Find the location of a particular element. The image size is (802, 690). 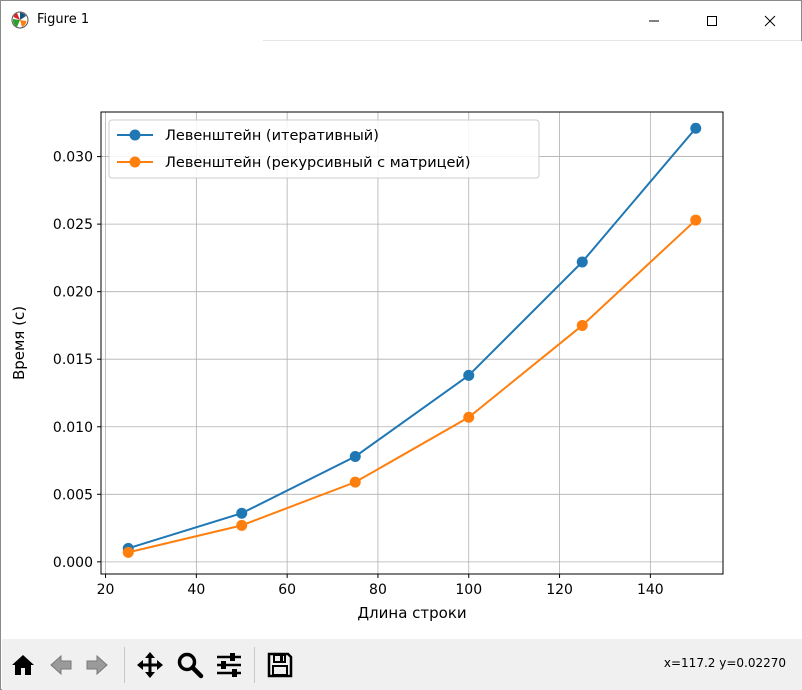

title-divider is located at coordinates (532, 40).